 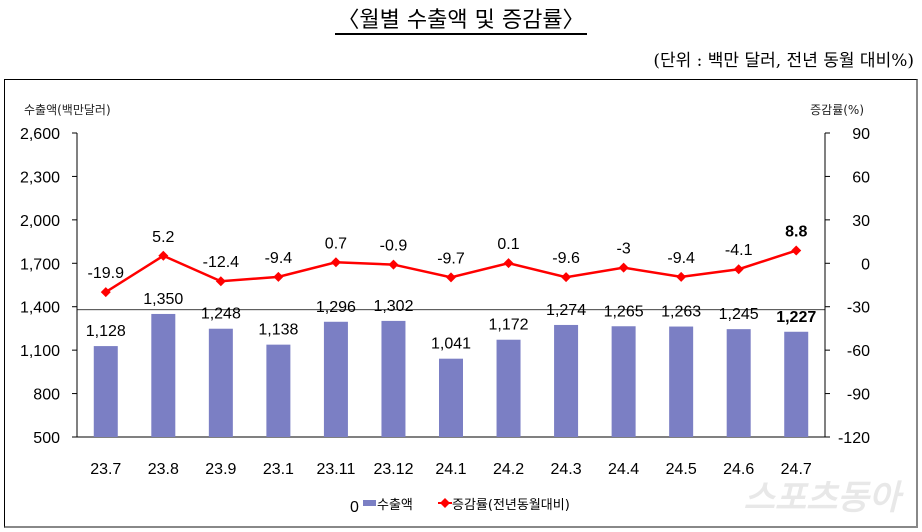 I want to click on bar-label: 1,248, so click(x=221, y=314).